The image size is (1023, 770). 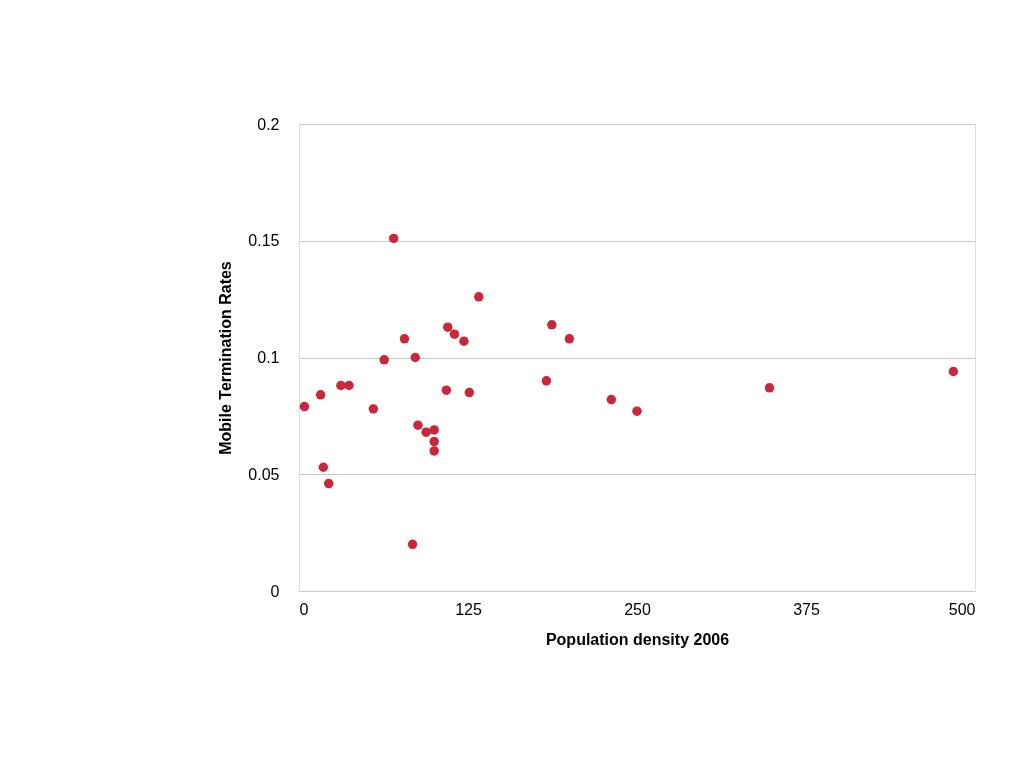 I want to click on x-tick-label: 500, so click(x=962, y=609).